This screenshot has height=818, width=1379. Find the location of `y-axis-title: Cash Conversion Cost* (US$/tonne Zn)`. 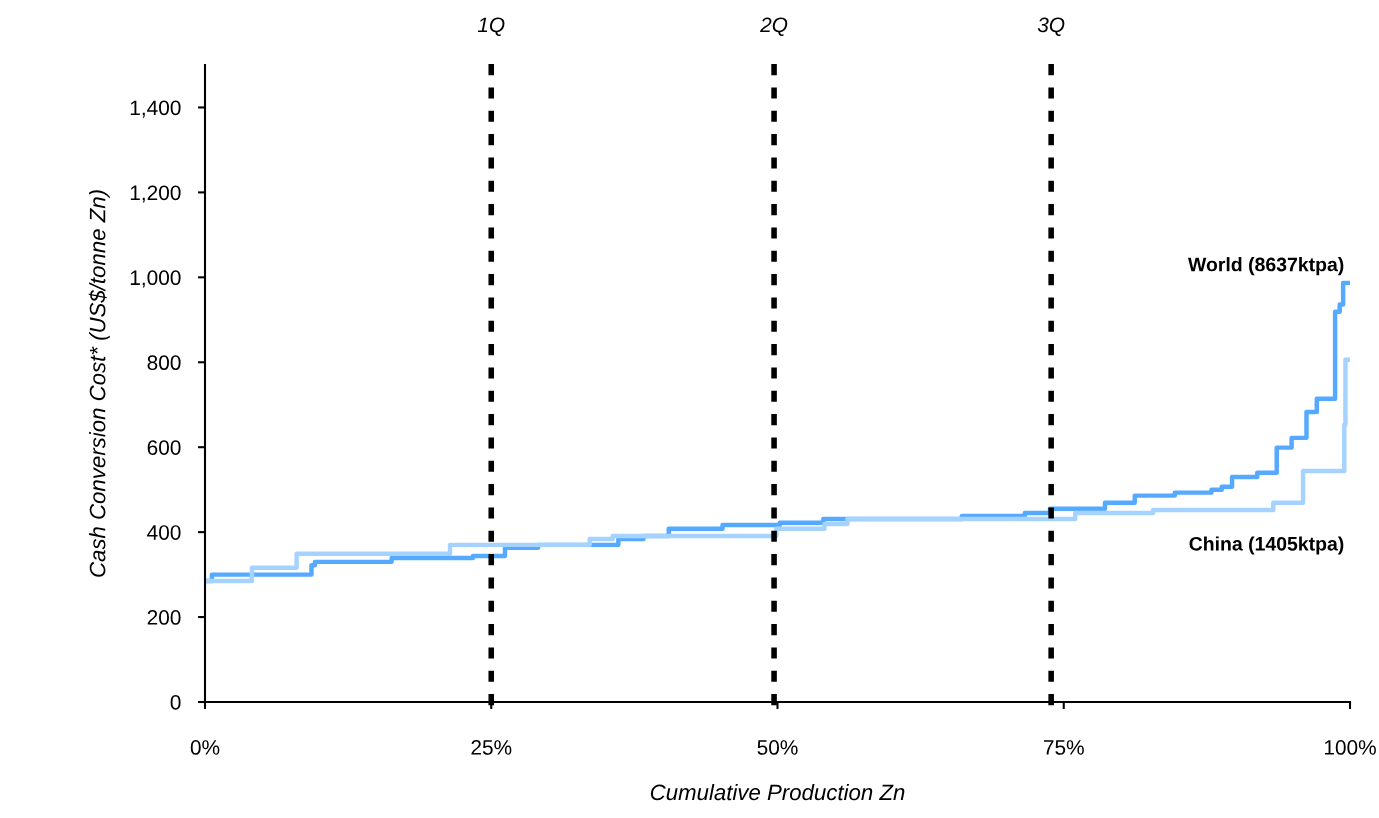

y-axis-title: Cash Conversion Cost* (US$/tonne Zn) is located at coordinates (99, 383).